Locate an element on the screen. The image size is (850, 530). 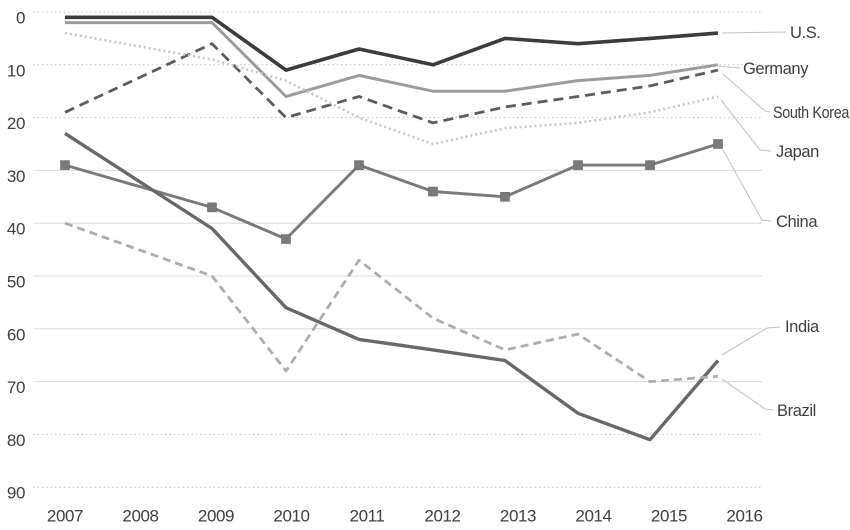
y-axis-tick-label-60: 60 is located at coordinates (16, 334).